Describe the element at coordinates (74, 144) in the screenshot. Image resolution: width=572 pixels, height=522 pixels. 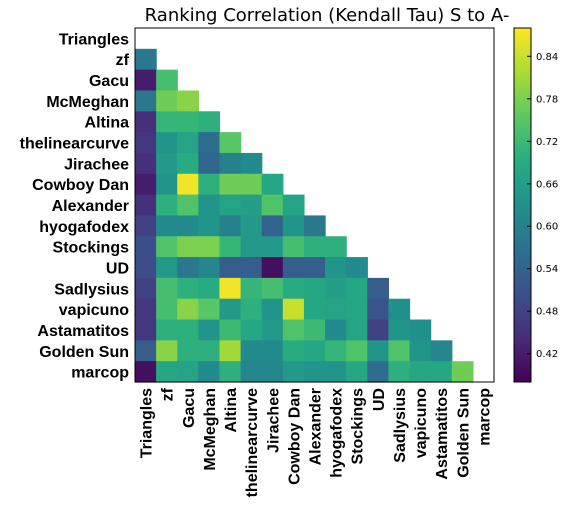
I see `row-label: thelinearcurve` at that location.